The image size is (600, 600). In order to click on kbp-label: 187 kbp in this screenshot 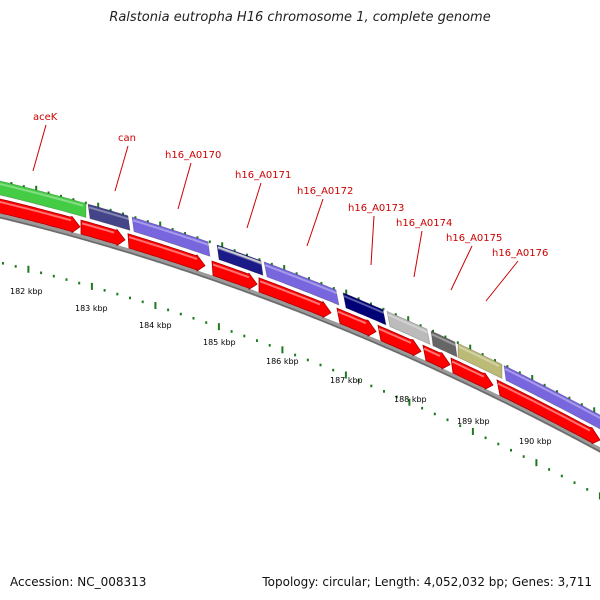, I will do `click(346, 380)`.